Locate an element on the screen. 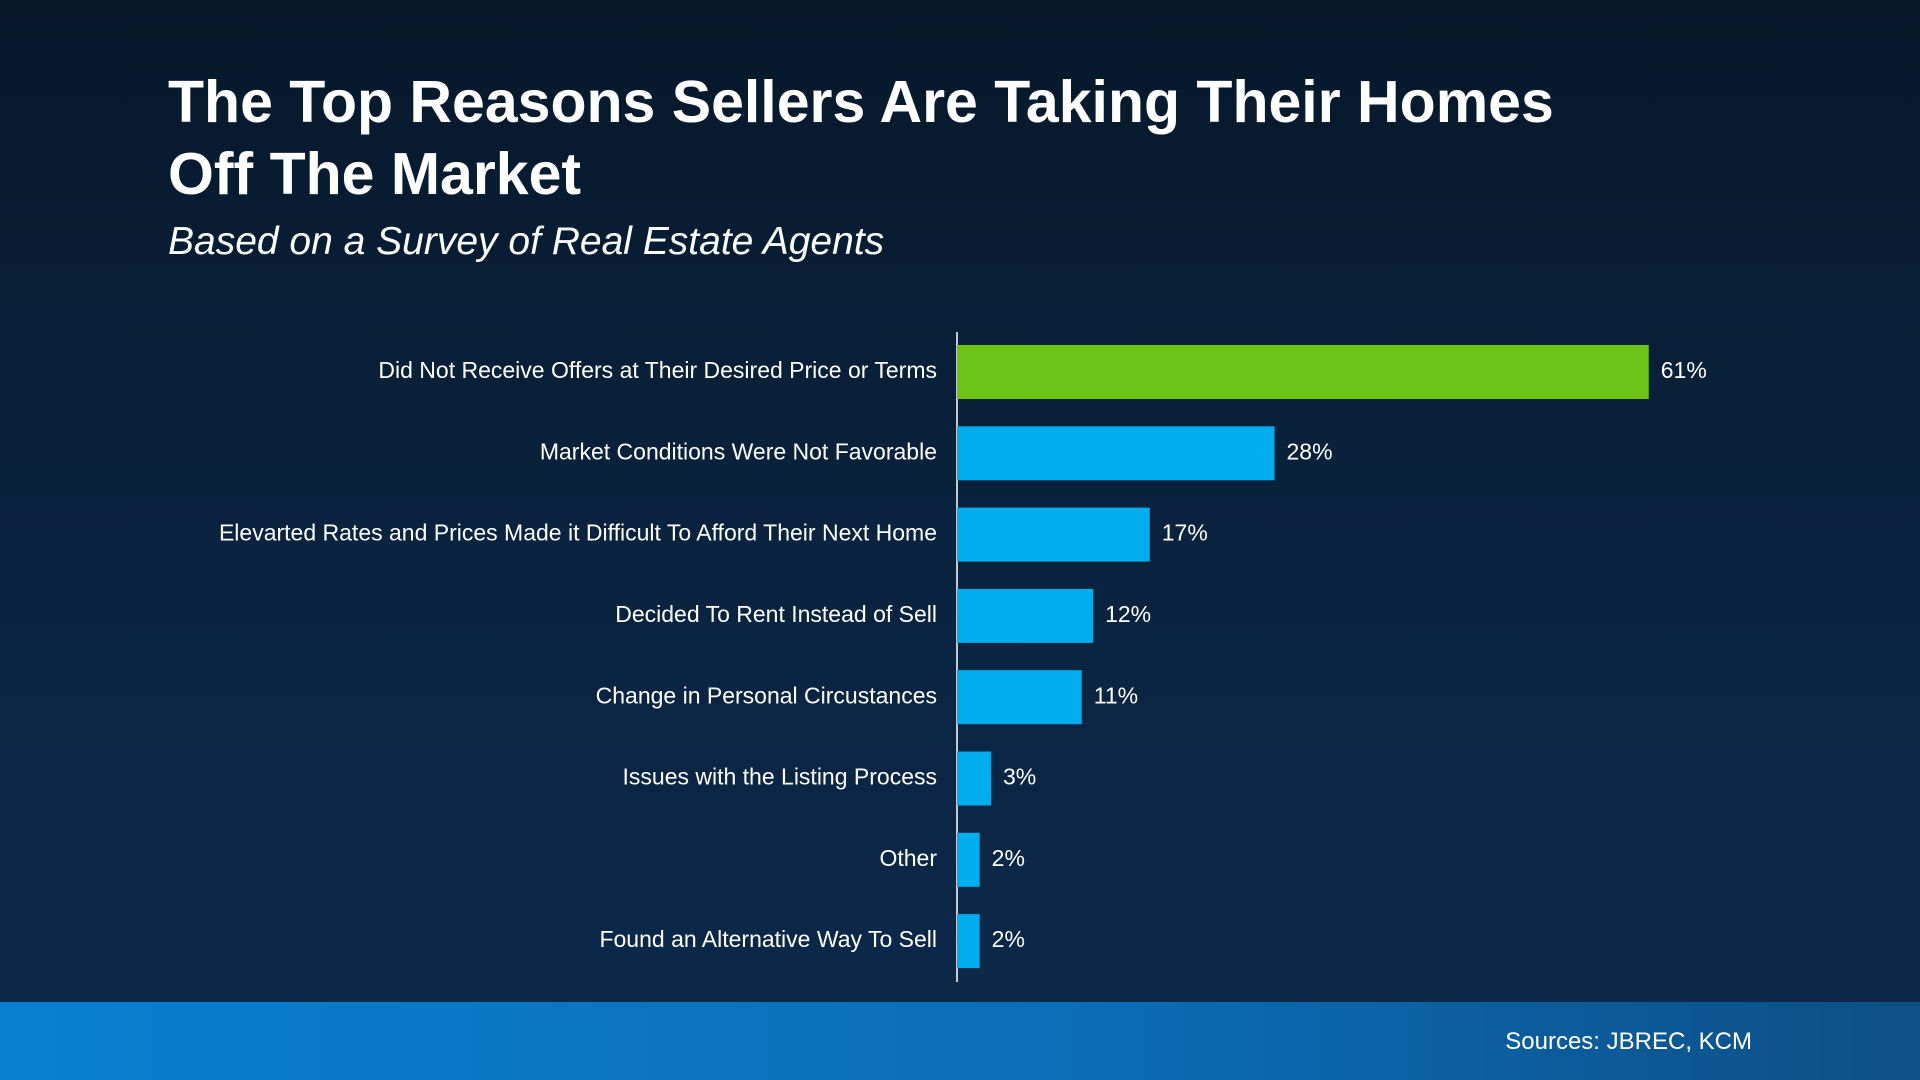 Image resolution: width=1920 pixels, height=1080 pixels. source: Sources: JBREC, KCM is located at coordinates (1628, 1041).